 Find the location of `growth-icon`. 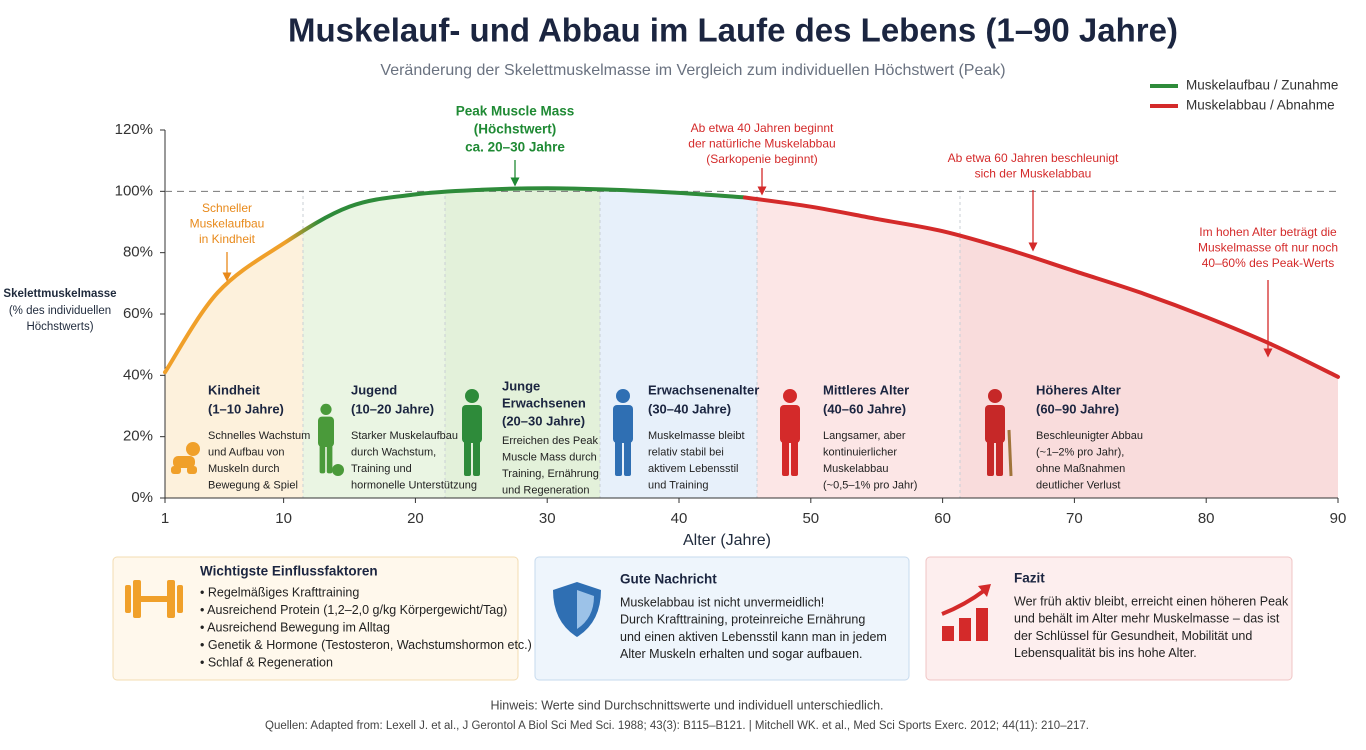

growth-icon is located at coordinates (966, 612).